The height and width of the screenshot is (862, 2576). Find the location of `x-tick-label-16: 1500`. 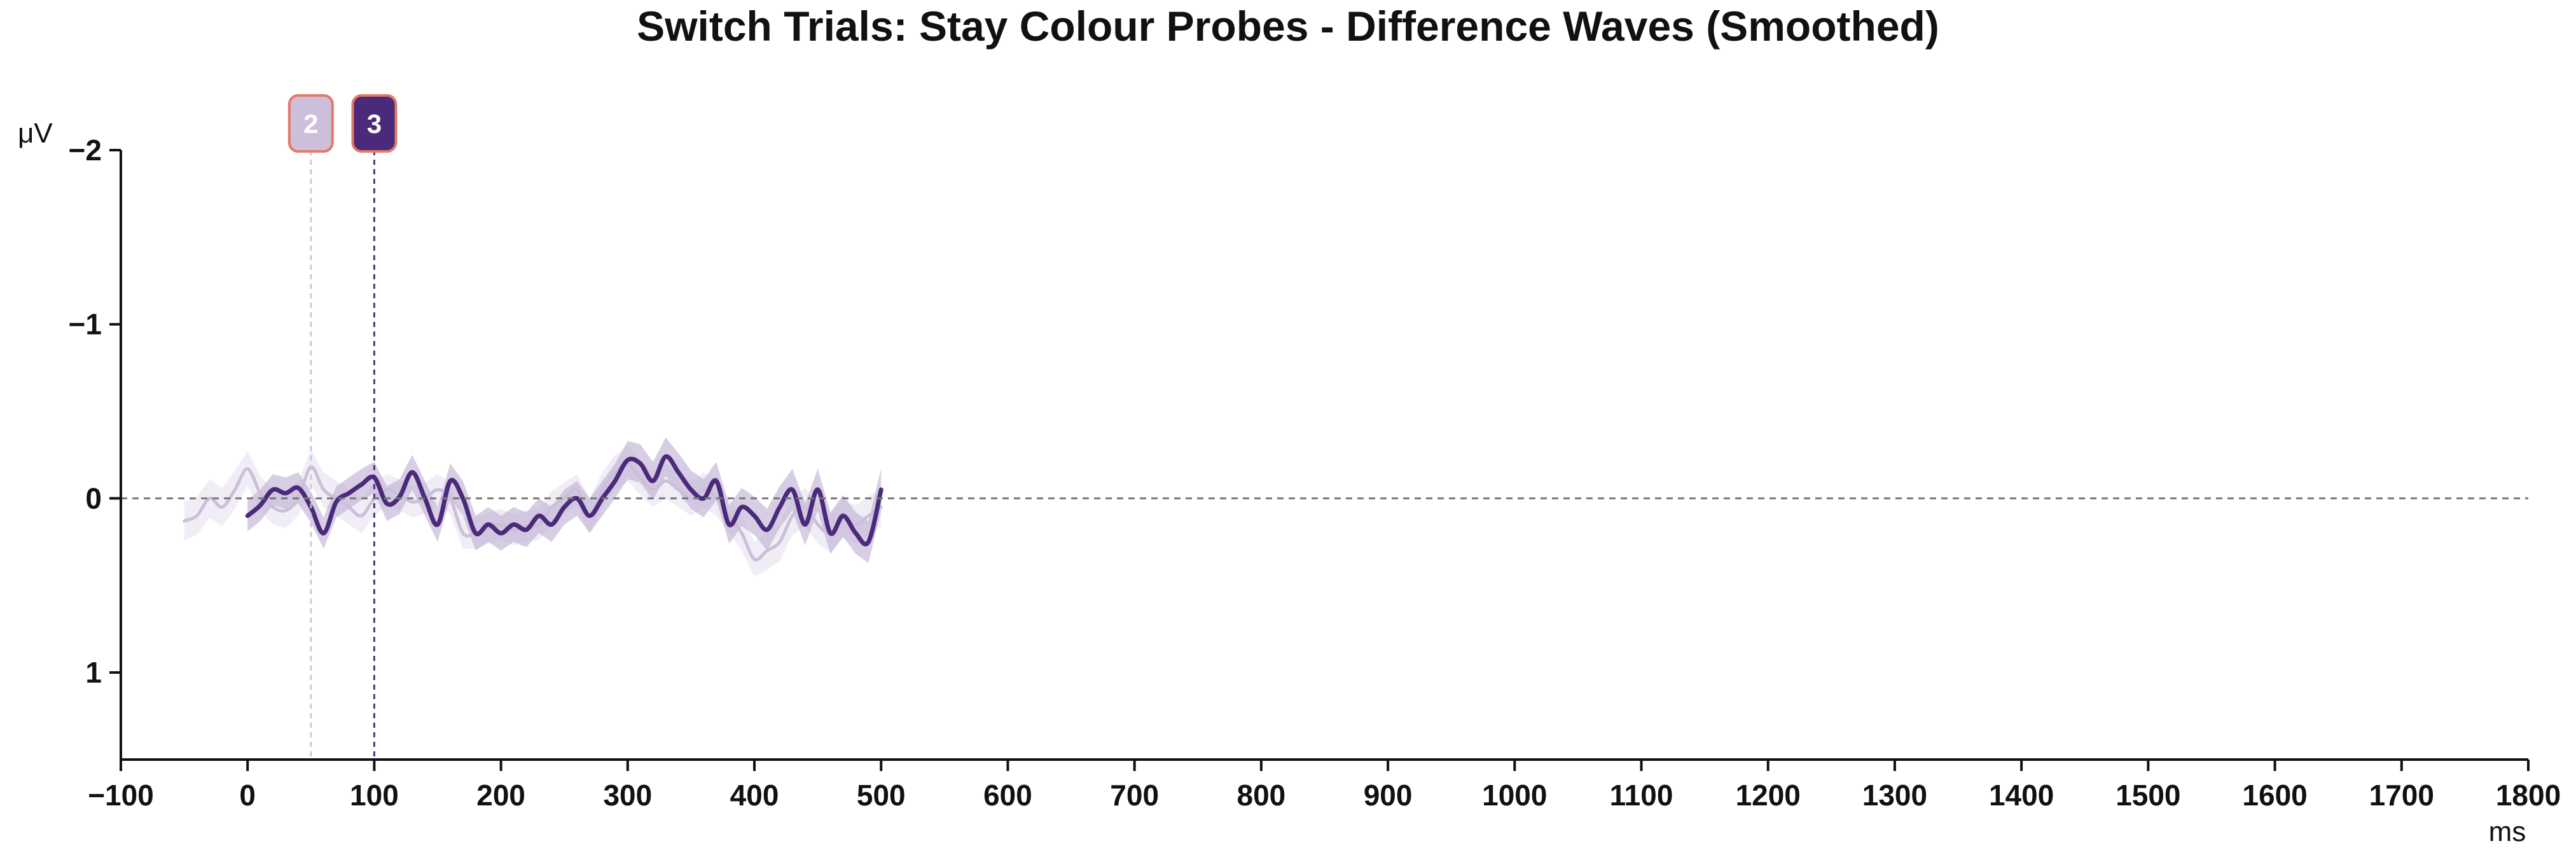

x-tick-label-16: 1500 is located at coordinates (2148, 796).